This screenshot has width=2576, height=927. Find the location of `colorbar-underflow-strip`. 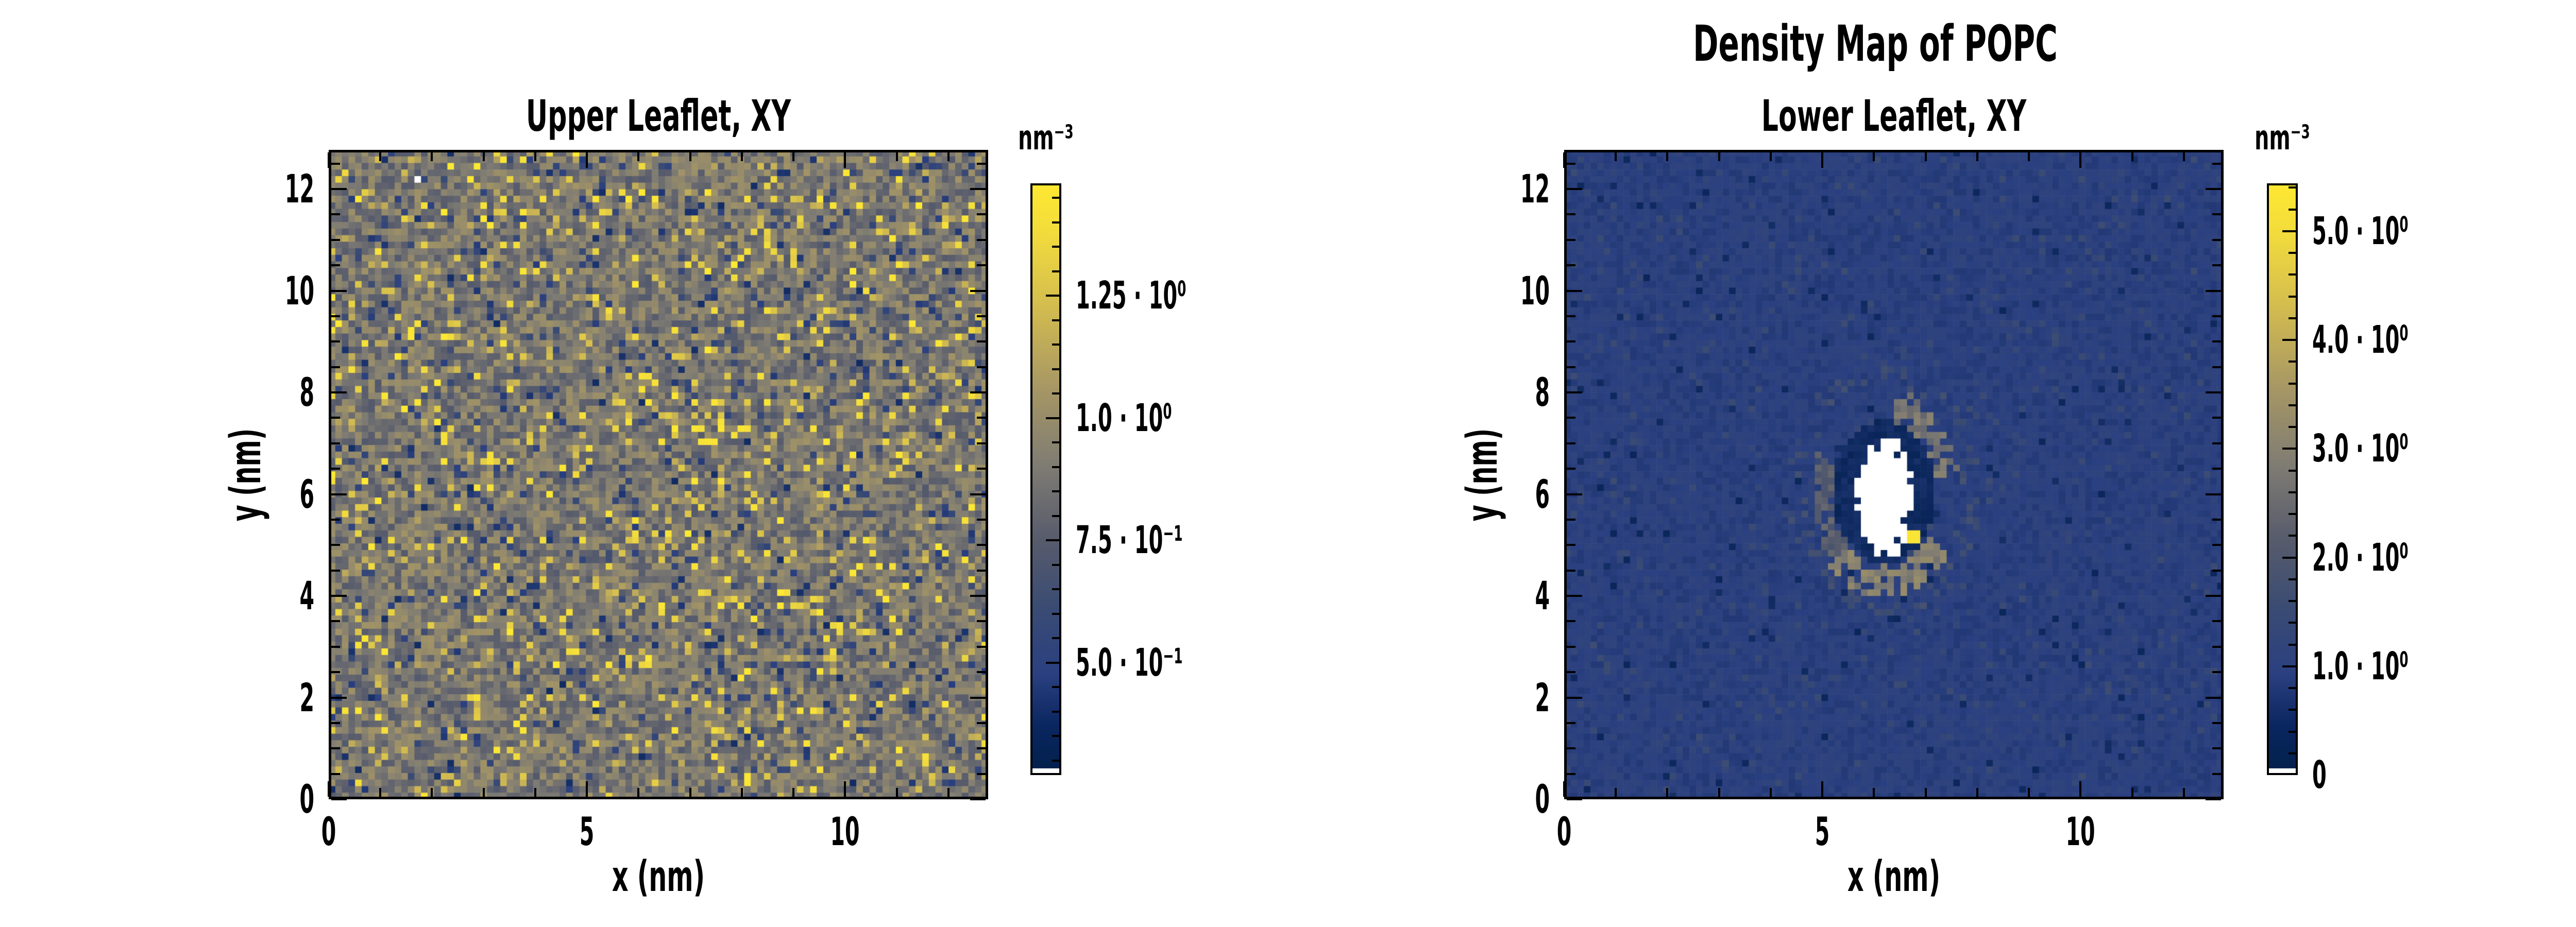

colorbar-underflow-strip is located at coordinates (2282, 770).